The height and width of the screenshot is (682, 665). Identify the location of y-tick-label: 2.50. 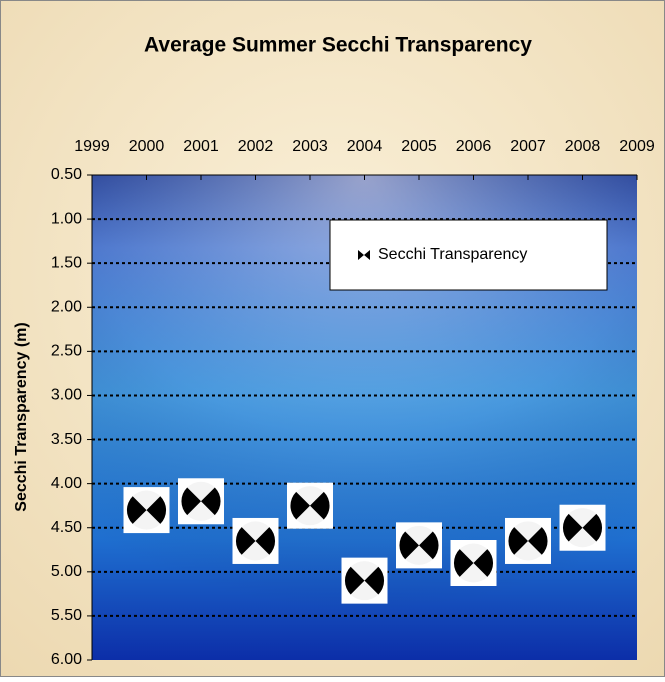
(66, 351).